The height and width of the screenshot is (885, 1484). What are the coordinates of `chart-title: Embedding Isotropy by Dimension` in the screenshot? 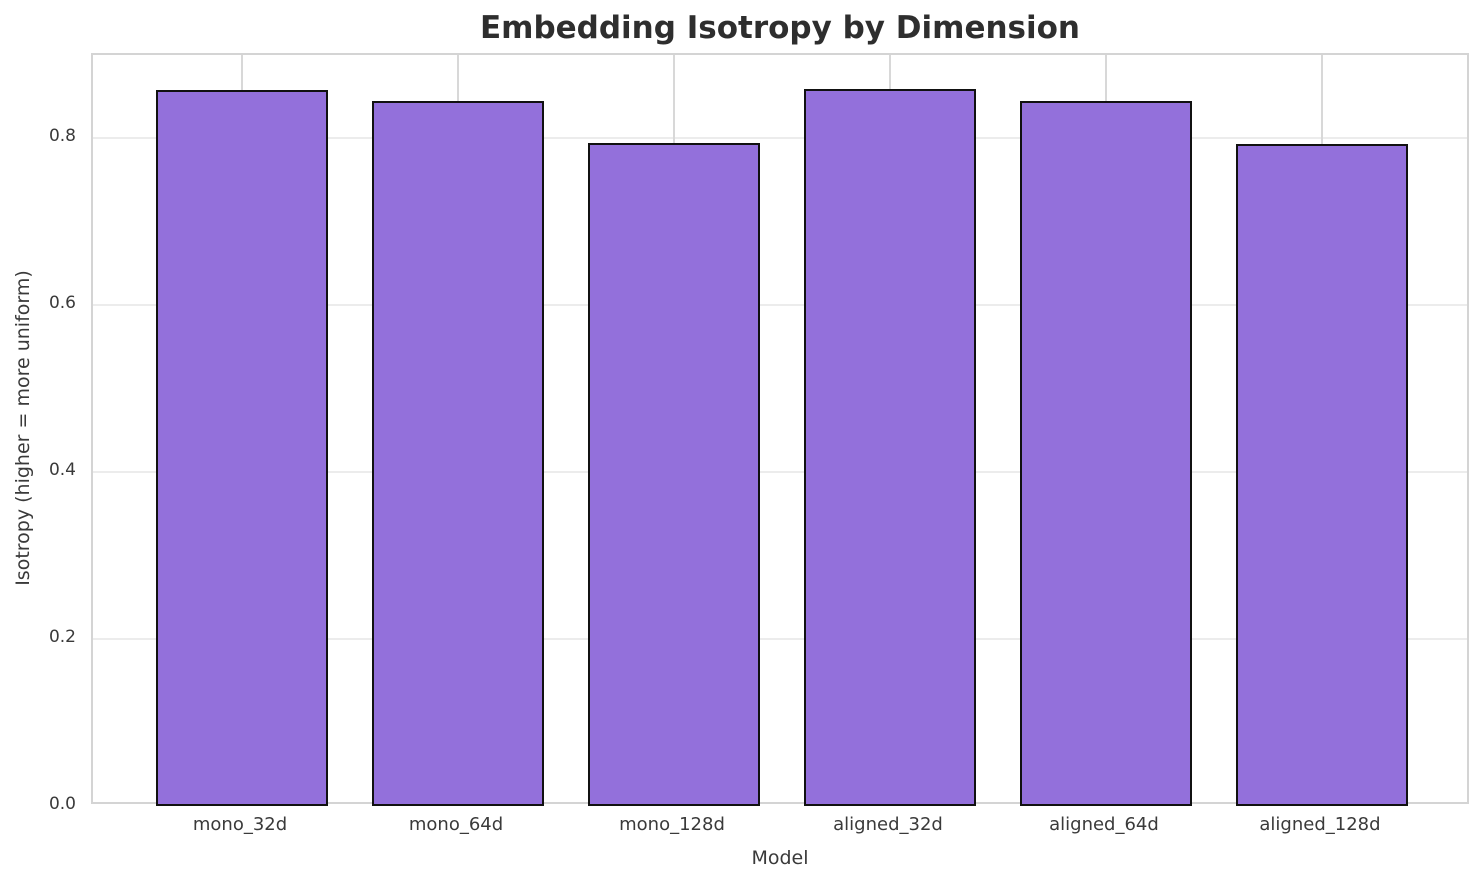 It's located at (780, 28).